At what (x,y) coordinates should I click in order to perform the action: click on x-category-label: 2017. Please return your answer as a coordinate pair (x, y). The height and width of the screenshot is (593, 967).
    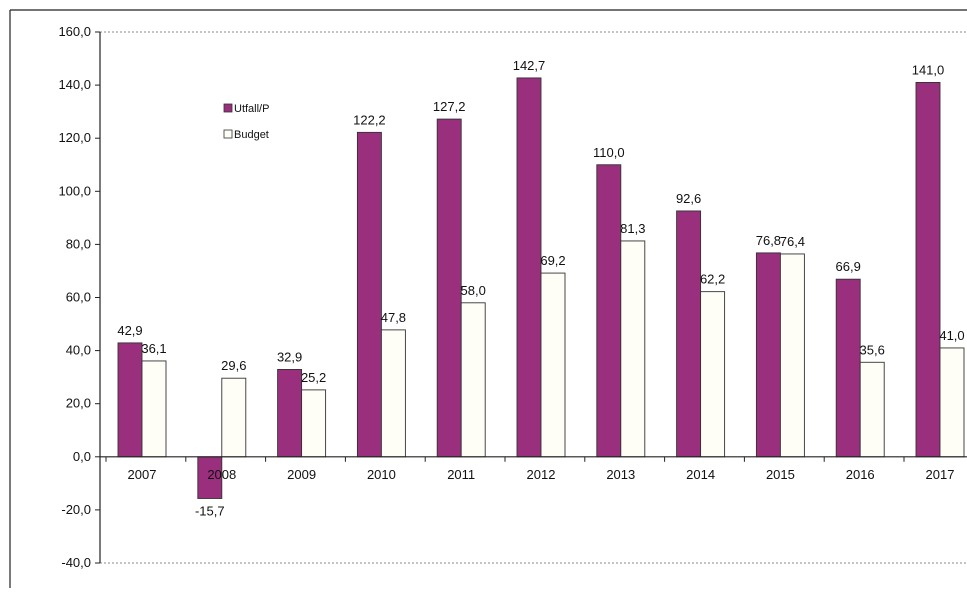
    Looking at the image, I should click on (940, 474).